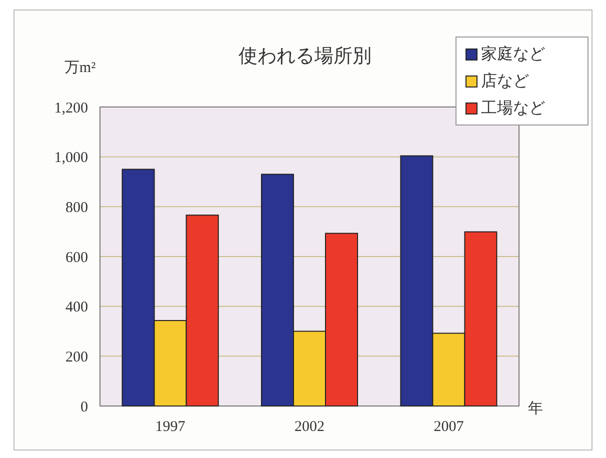 This screenshot has height=458, width=606. I want to click on legend-label: 家庭など, so click(513, 54).